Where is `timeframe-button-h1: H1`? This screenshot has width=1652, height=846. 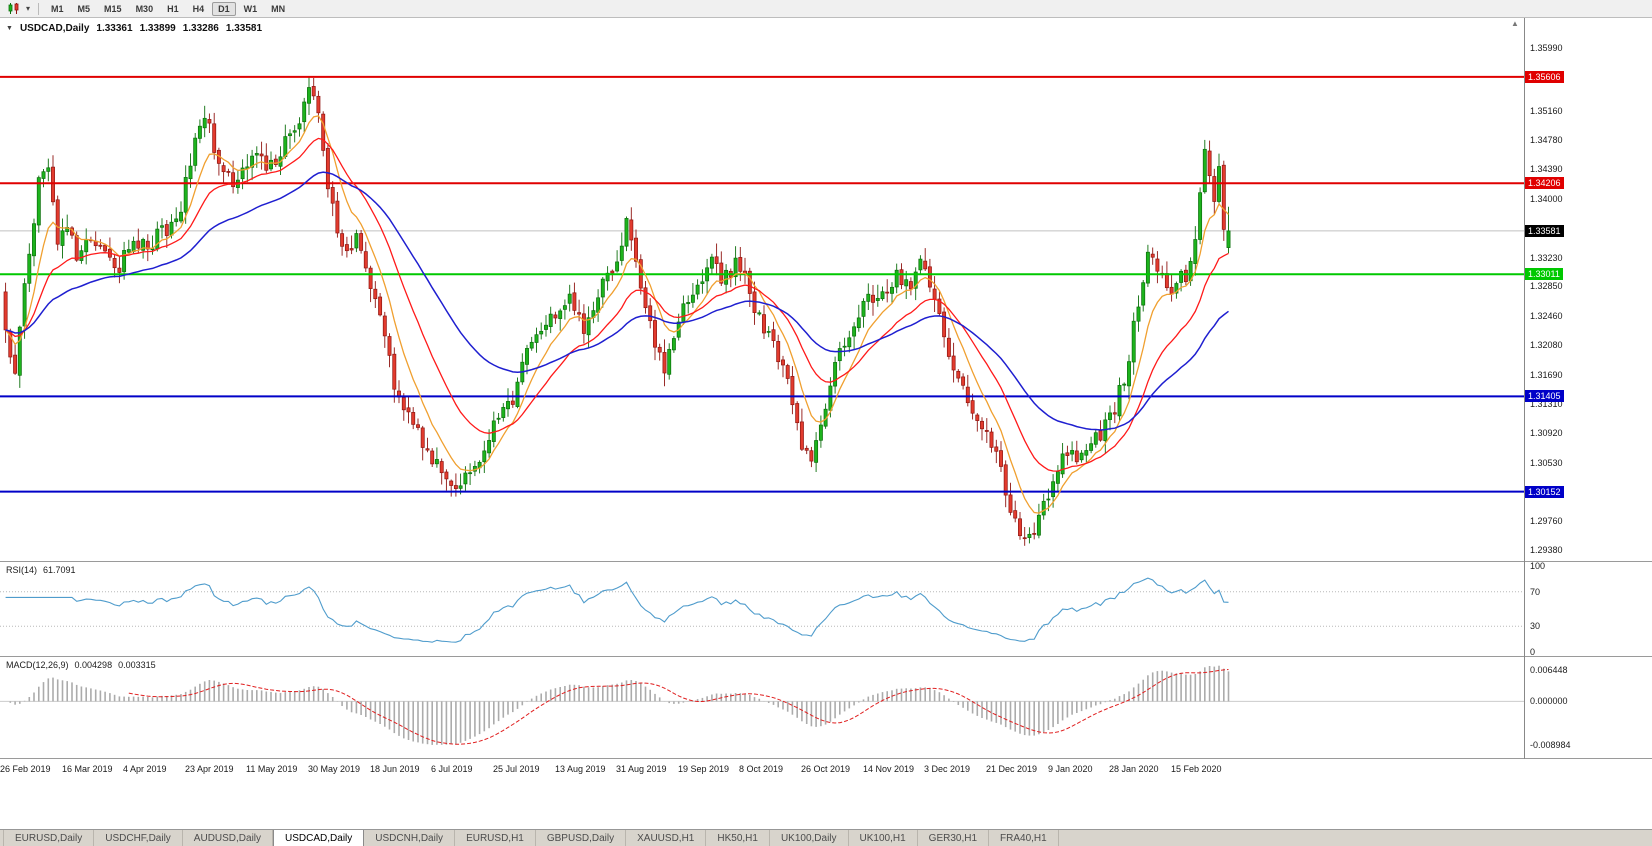
timeframe-button-h1: H1 is located at coordinates (173, 8).